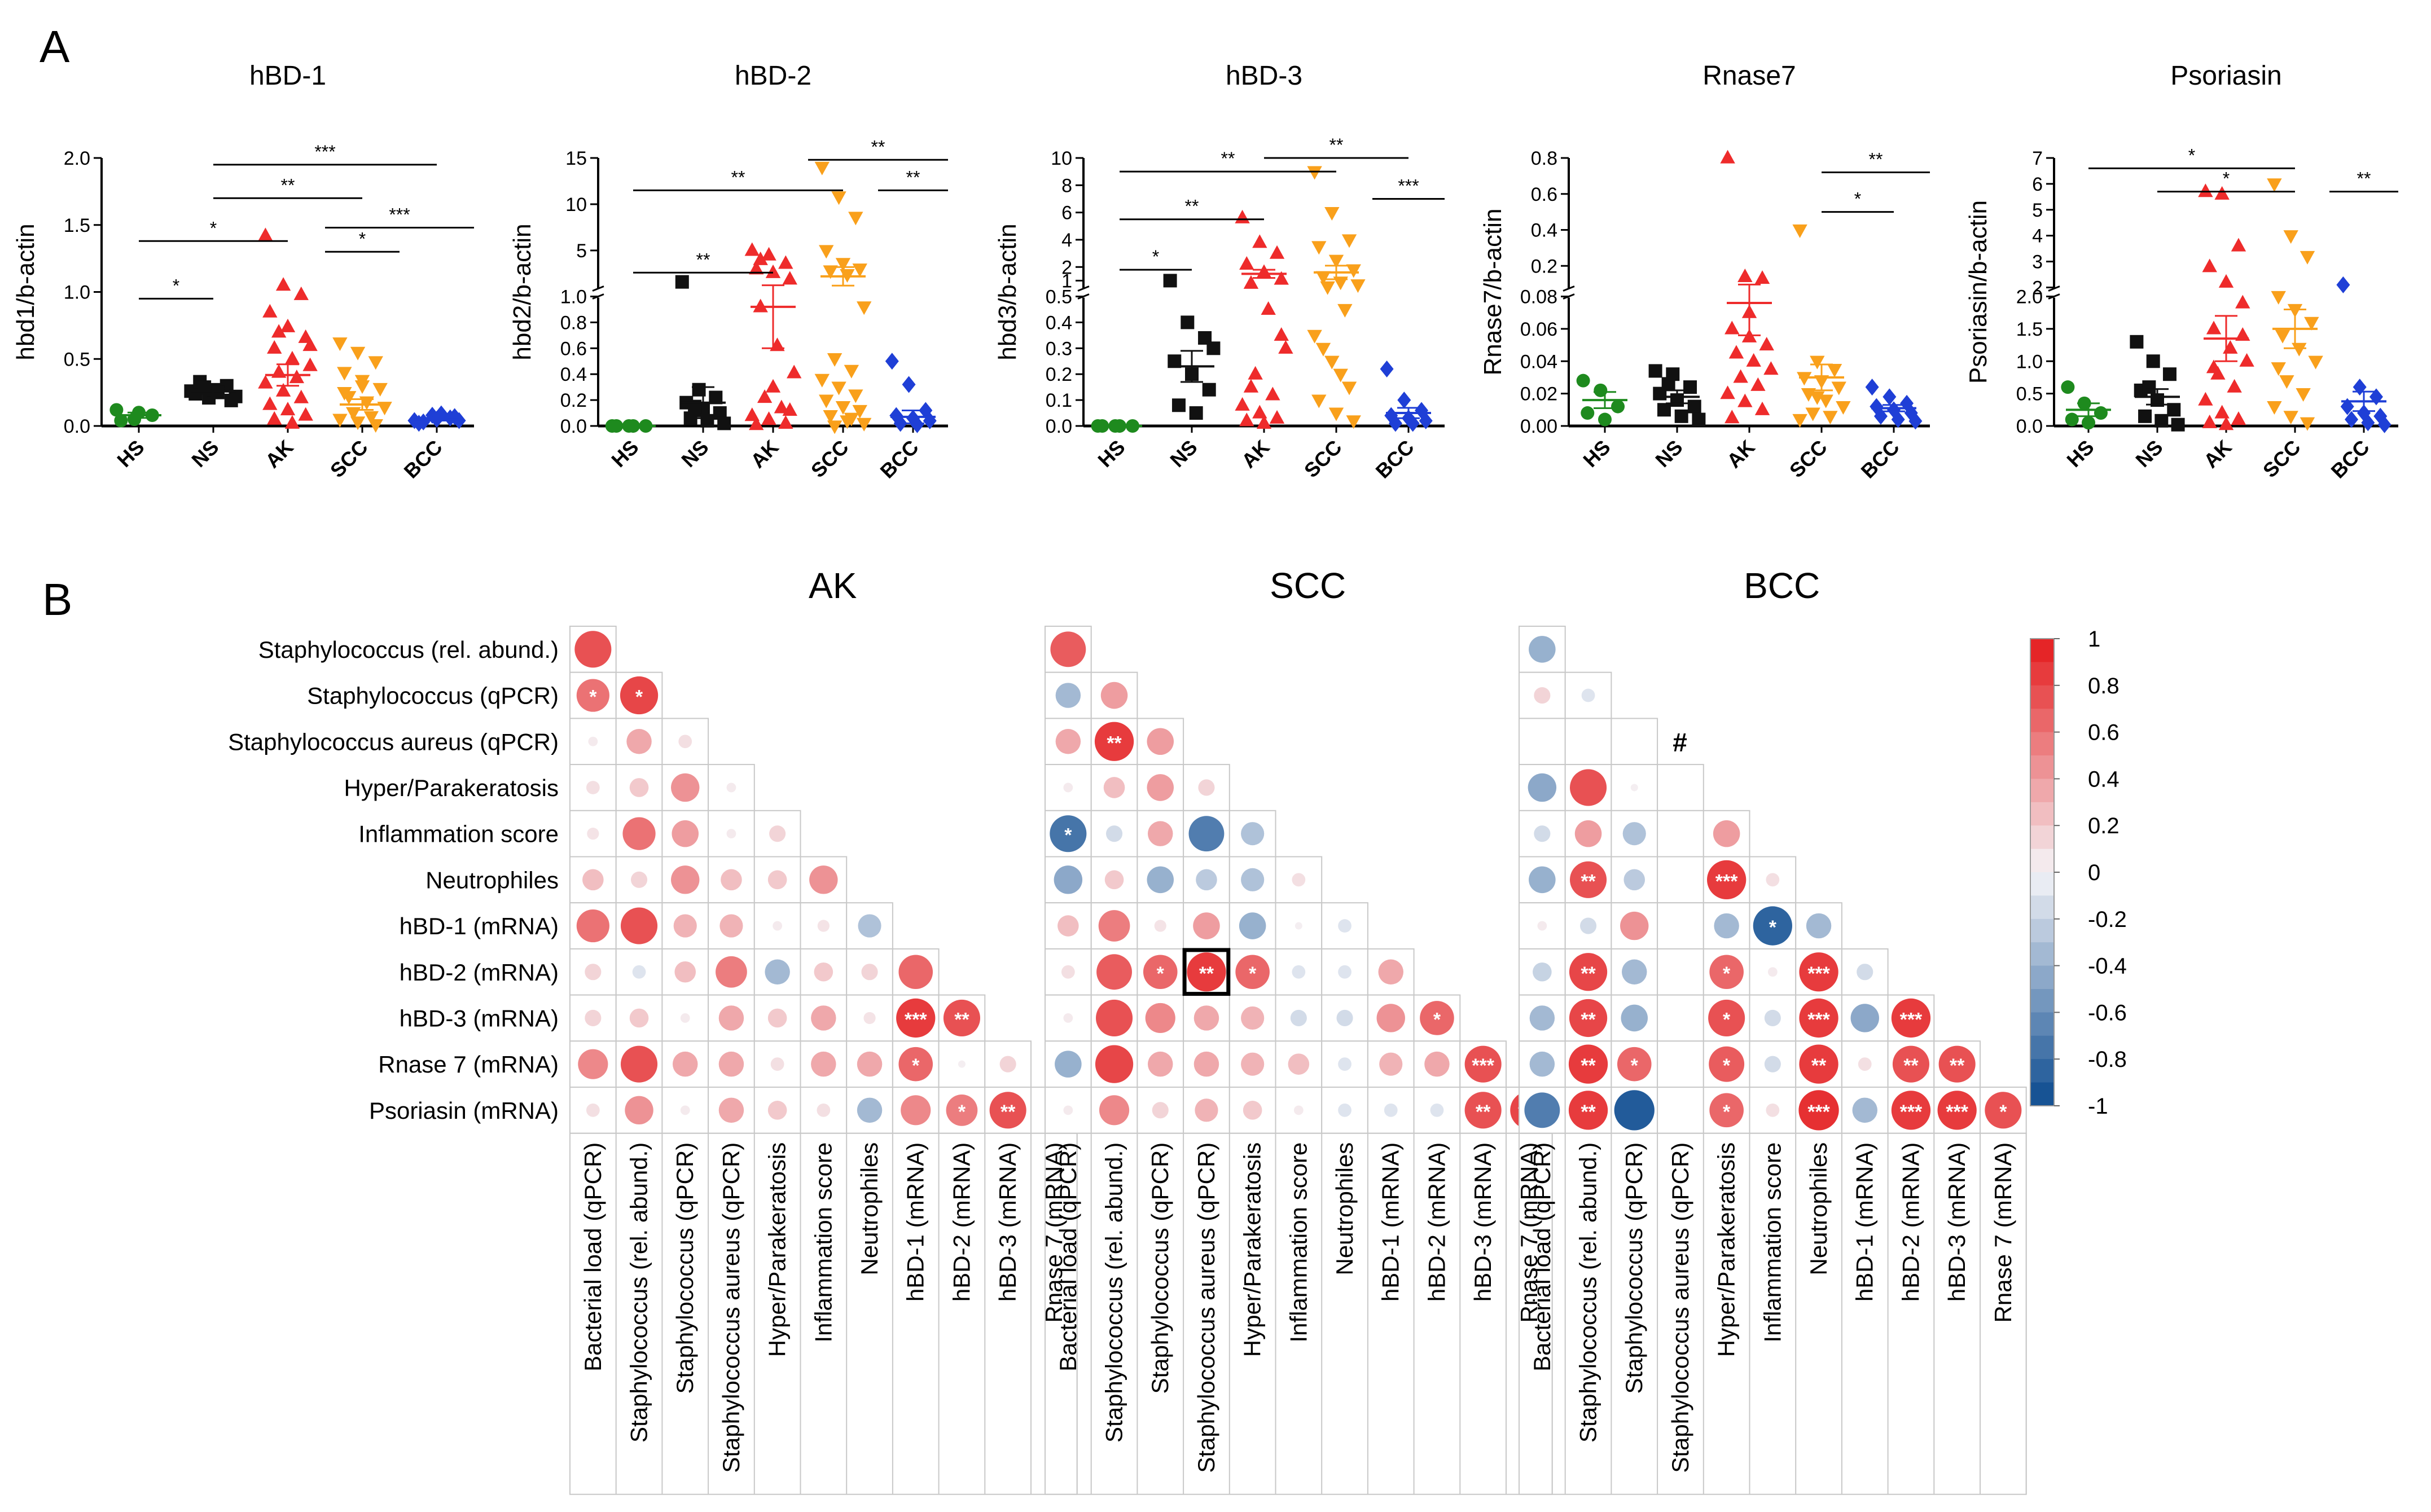 Image resolution: width=2431 pixels, height=1512 pixels. What do you see at coordinates (2037, 184) in the screenshot?
I see `y-tick-label: 6` at bounding box center [2037, 184].